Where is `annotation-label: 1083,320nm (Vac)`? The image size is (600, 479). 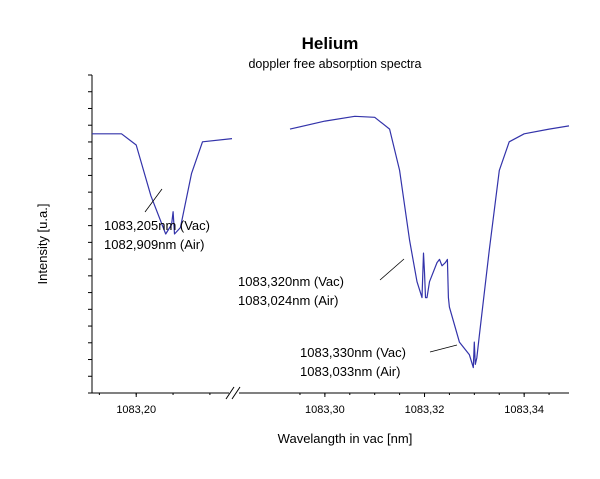 annotation-label: 1083,320nm (Vac) is located at coordinates (291, 281).